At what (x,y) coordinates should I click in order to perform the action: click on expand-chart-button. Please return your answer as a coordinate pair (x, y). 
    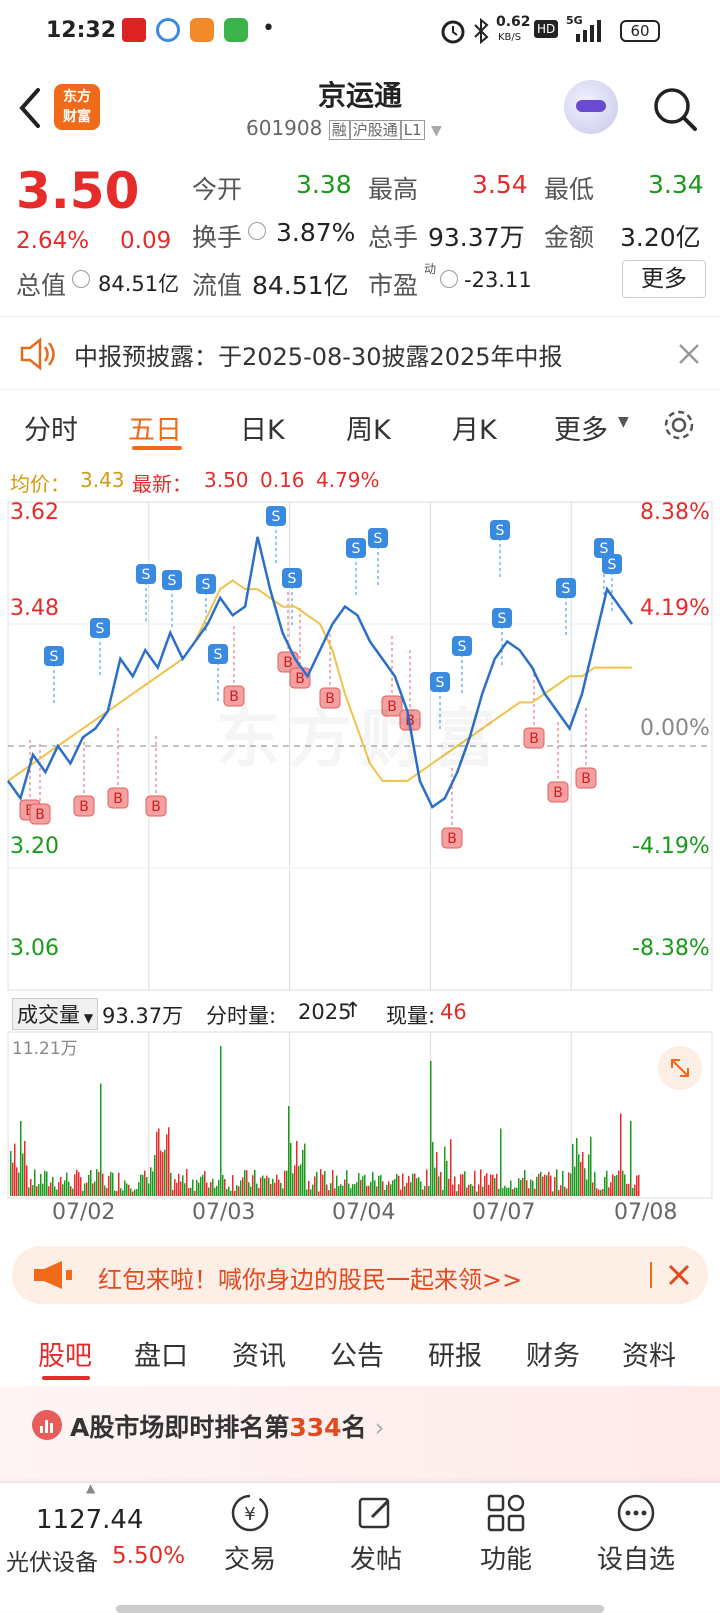
    Looking at the image, I should click on (680, 1068).